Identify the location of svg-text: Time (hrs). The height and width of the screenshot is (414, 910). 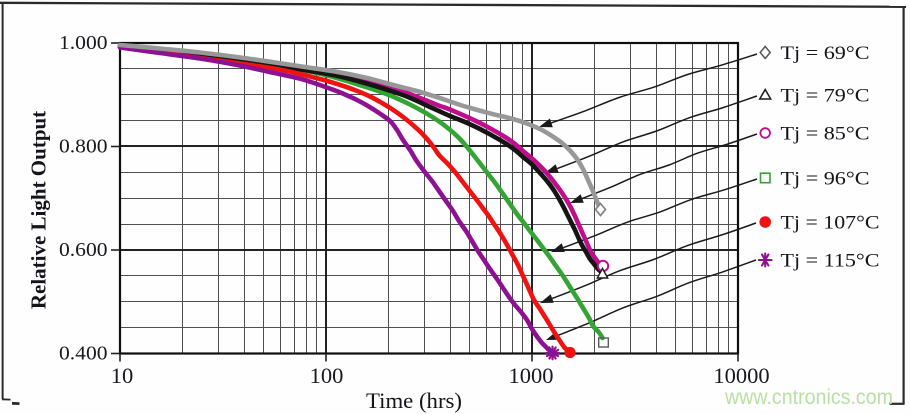
(414, 400).